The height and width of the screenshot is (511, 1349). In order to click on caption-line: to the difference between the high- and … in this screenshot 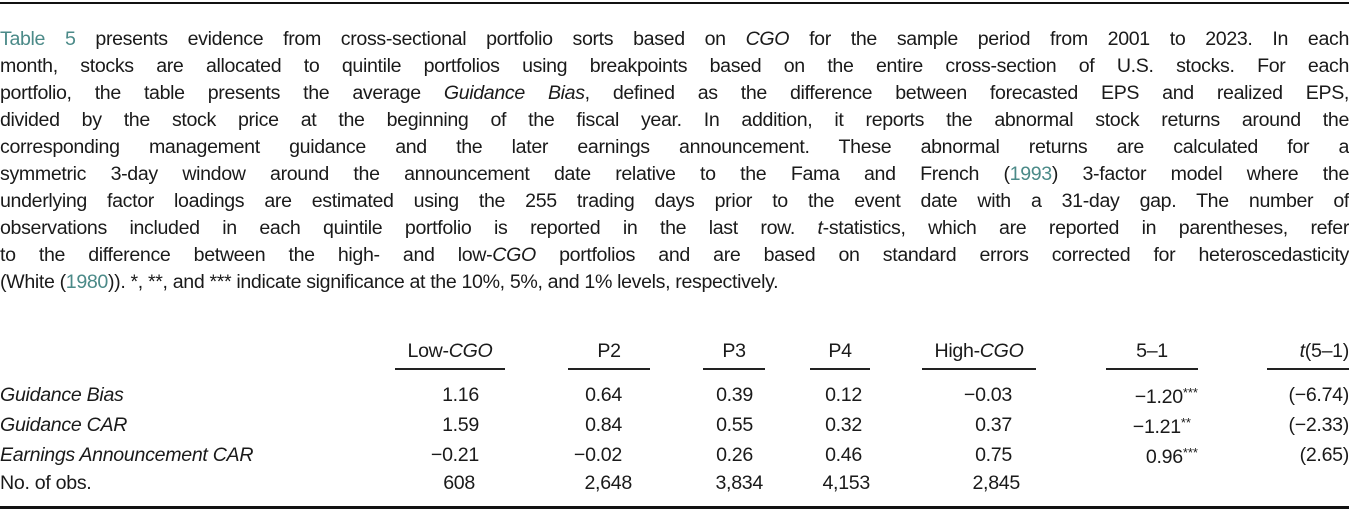, I will do `click(674, 255)`.